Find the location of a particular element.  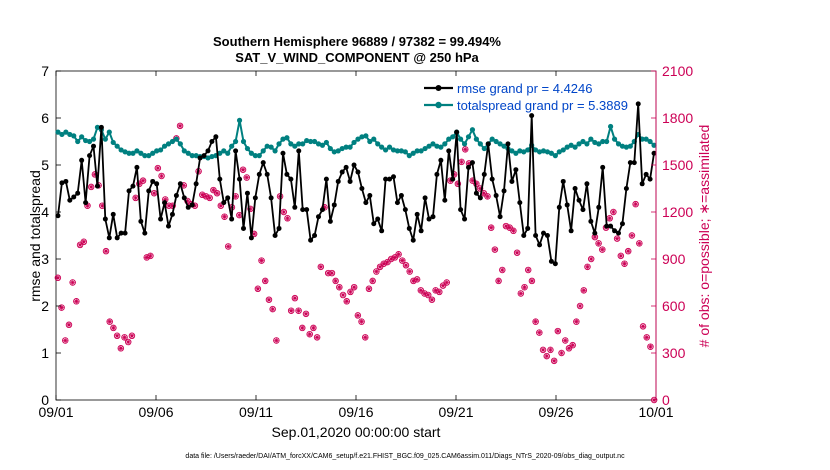

y-axis-left-label: rmse and totalspread is located at coordinates (35, 236).